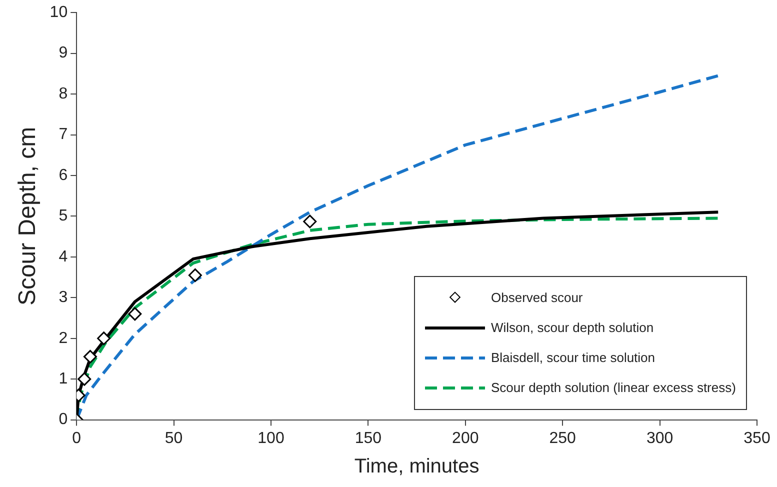 This screenshot has height=487, width=777. I want to click on x-tick-label: 300, so click(660, 438).